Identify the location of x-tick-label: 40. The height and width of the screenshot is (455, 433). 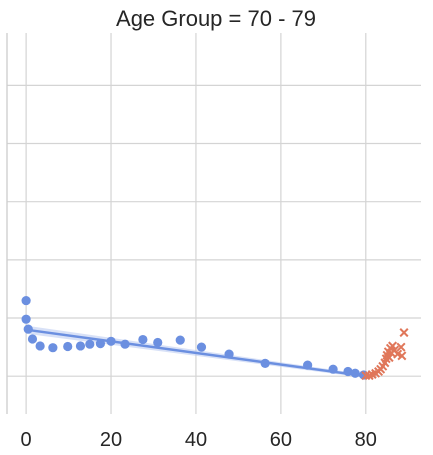
(196, 440).